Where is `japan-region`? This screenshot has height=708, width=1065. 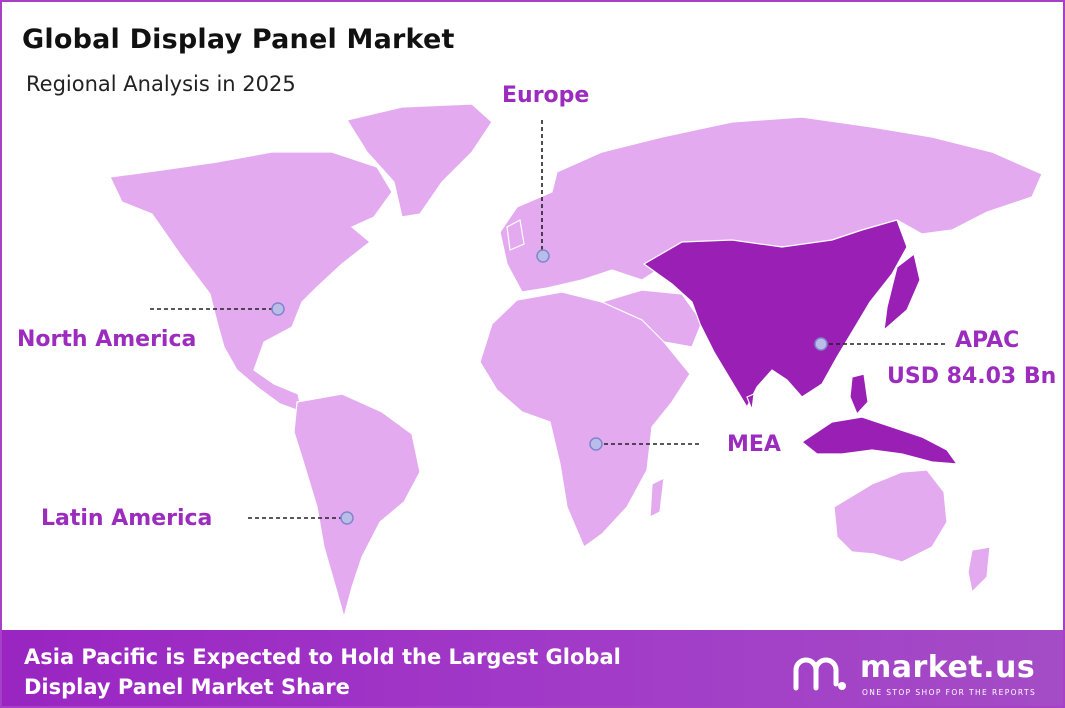 japan-region is located at coordinates (902, 292).